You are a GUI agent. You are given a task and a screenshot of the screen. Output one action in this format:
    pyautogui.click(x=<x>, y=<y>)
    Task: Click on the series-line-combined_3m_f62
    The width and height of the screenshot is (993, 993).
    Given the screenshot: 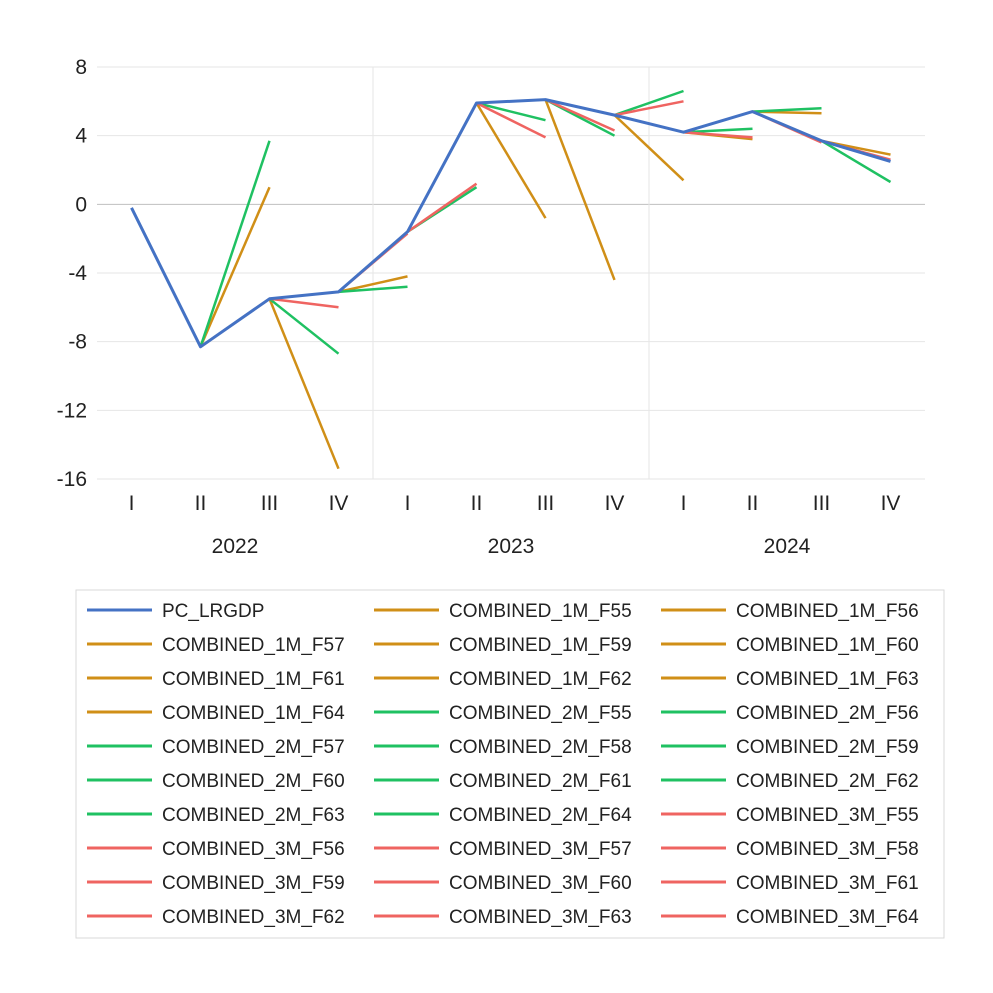 What is the action you would take?
    pyautogui.click(x=718, y=134)
    